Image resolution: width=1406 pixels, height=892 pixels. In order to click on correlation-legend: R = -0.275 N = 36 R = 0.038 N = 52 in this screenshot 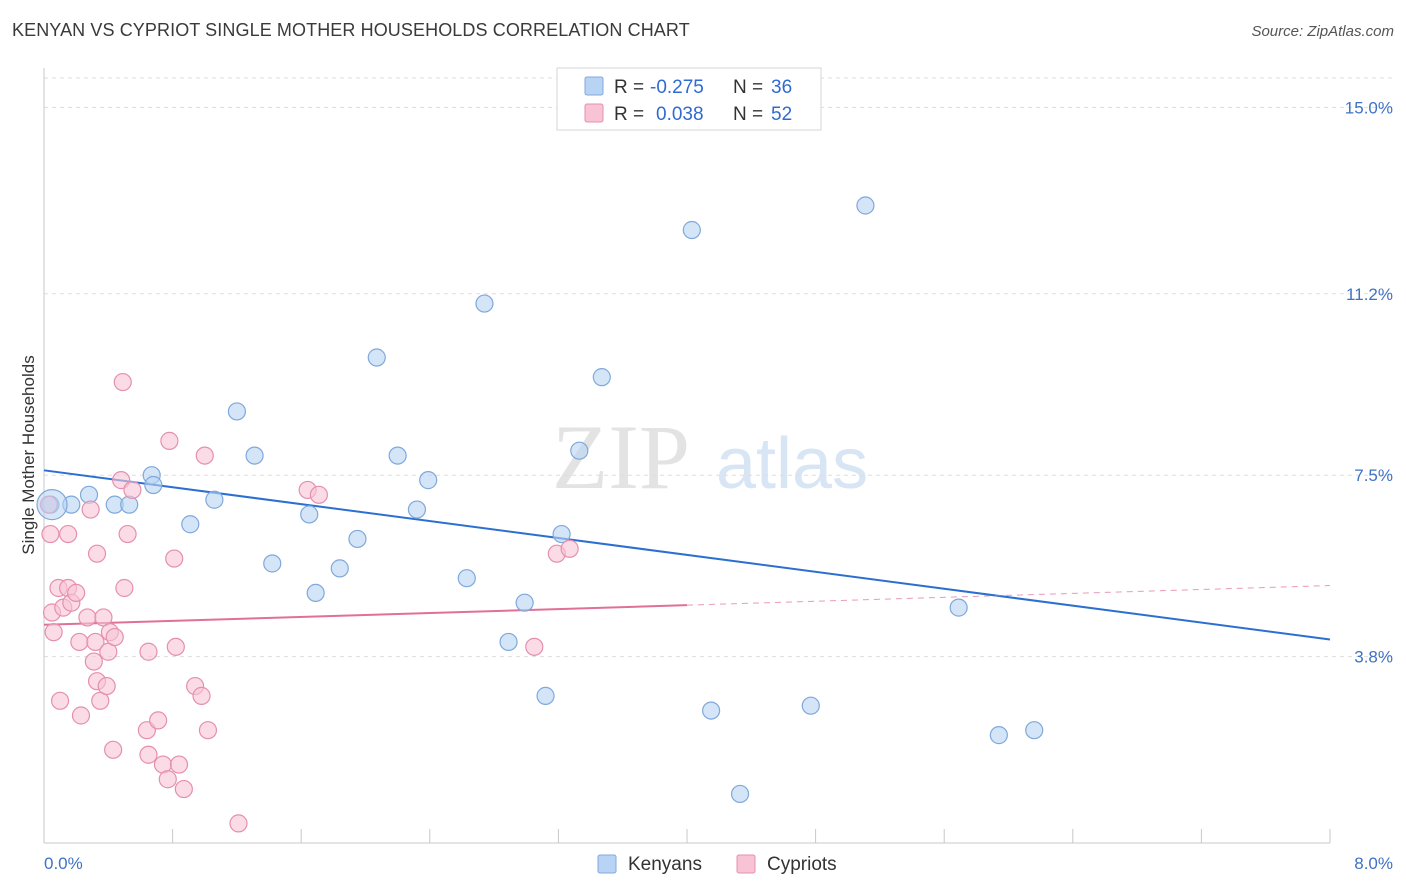, I will do `click(689, 99)`.